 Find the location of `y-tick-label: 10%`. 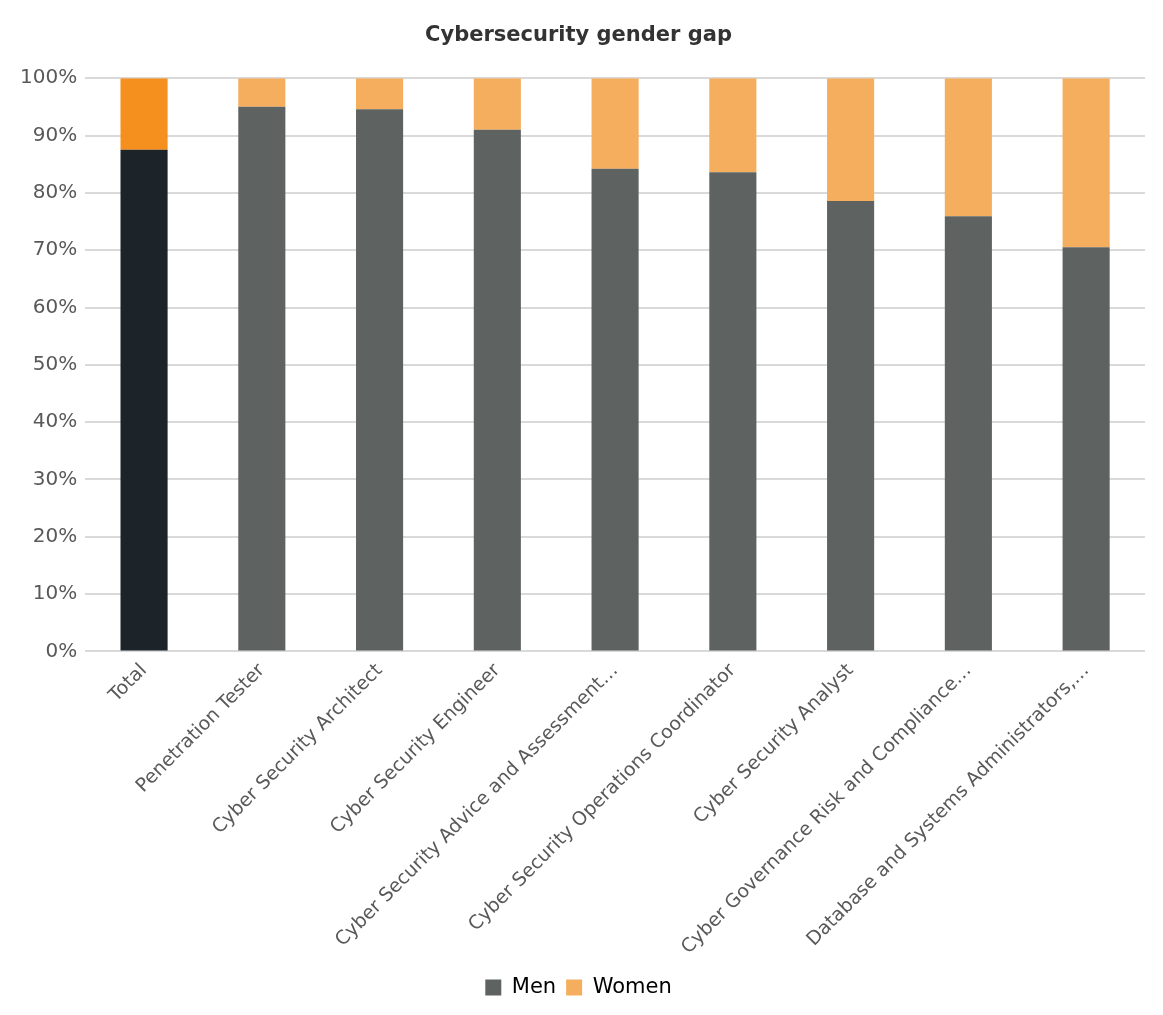

y-tick-label: 10% is located at coordinates (55, 592).